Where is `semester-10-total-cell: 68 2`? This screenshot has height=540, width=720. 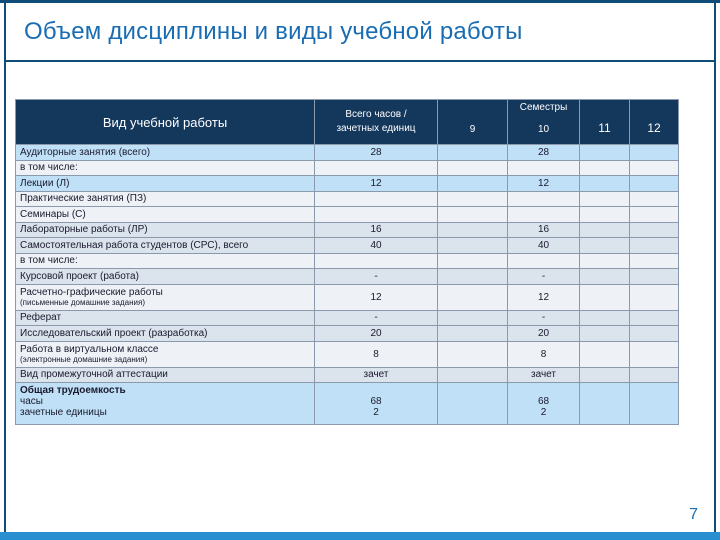 semester-10-total-cell: 68 2 is located at coordinates (543, 403).